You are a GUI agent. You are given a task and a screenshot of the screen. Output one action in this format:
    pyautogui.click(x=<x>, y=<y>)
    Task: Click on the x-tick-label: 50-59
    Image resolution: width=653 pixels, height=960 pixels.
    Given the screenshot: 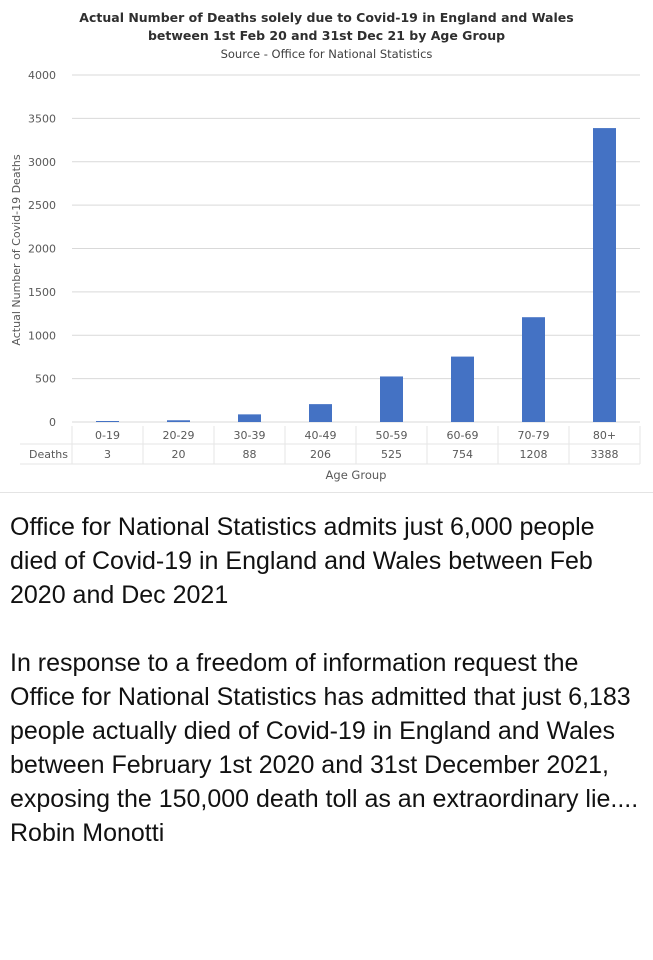 What is the action you would take?
    pyautogui.click(x=392, y=435)
    